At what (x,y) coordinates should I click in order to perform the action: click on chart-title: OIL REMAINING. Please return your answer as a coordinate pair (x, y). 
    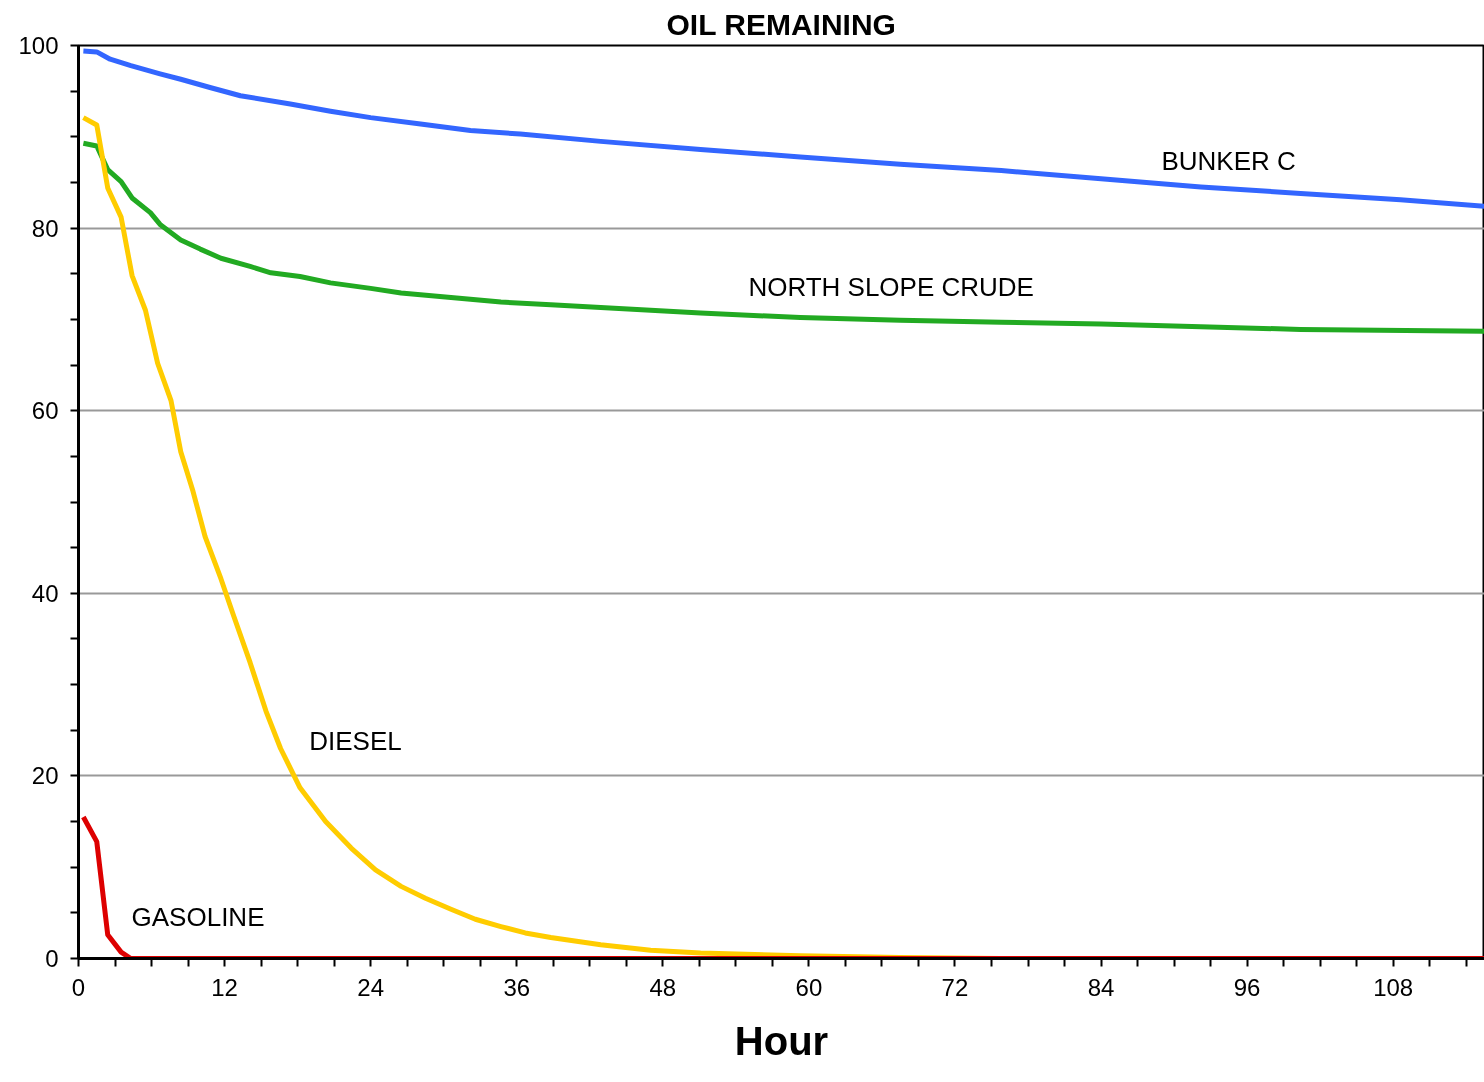
    Looking at the image, I should click on (781, 24).